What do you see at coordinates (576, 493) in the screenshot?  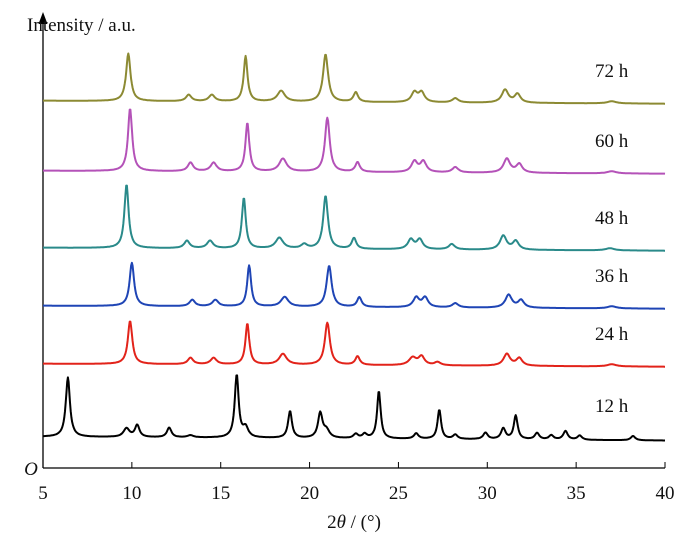 I see `x-tick-label-35: 35` at bounding box center [576, 493].